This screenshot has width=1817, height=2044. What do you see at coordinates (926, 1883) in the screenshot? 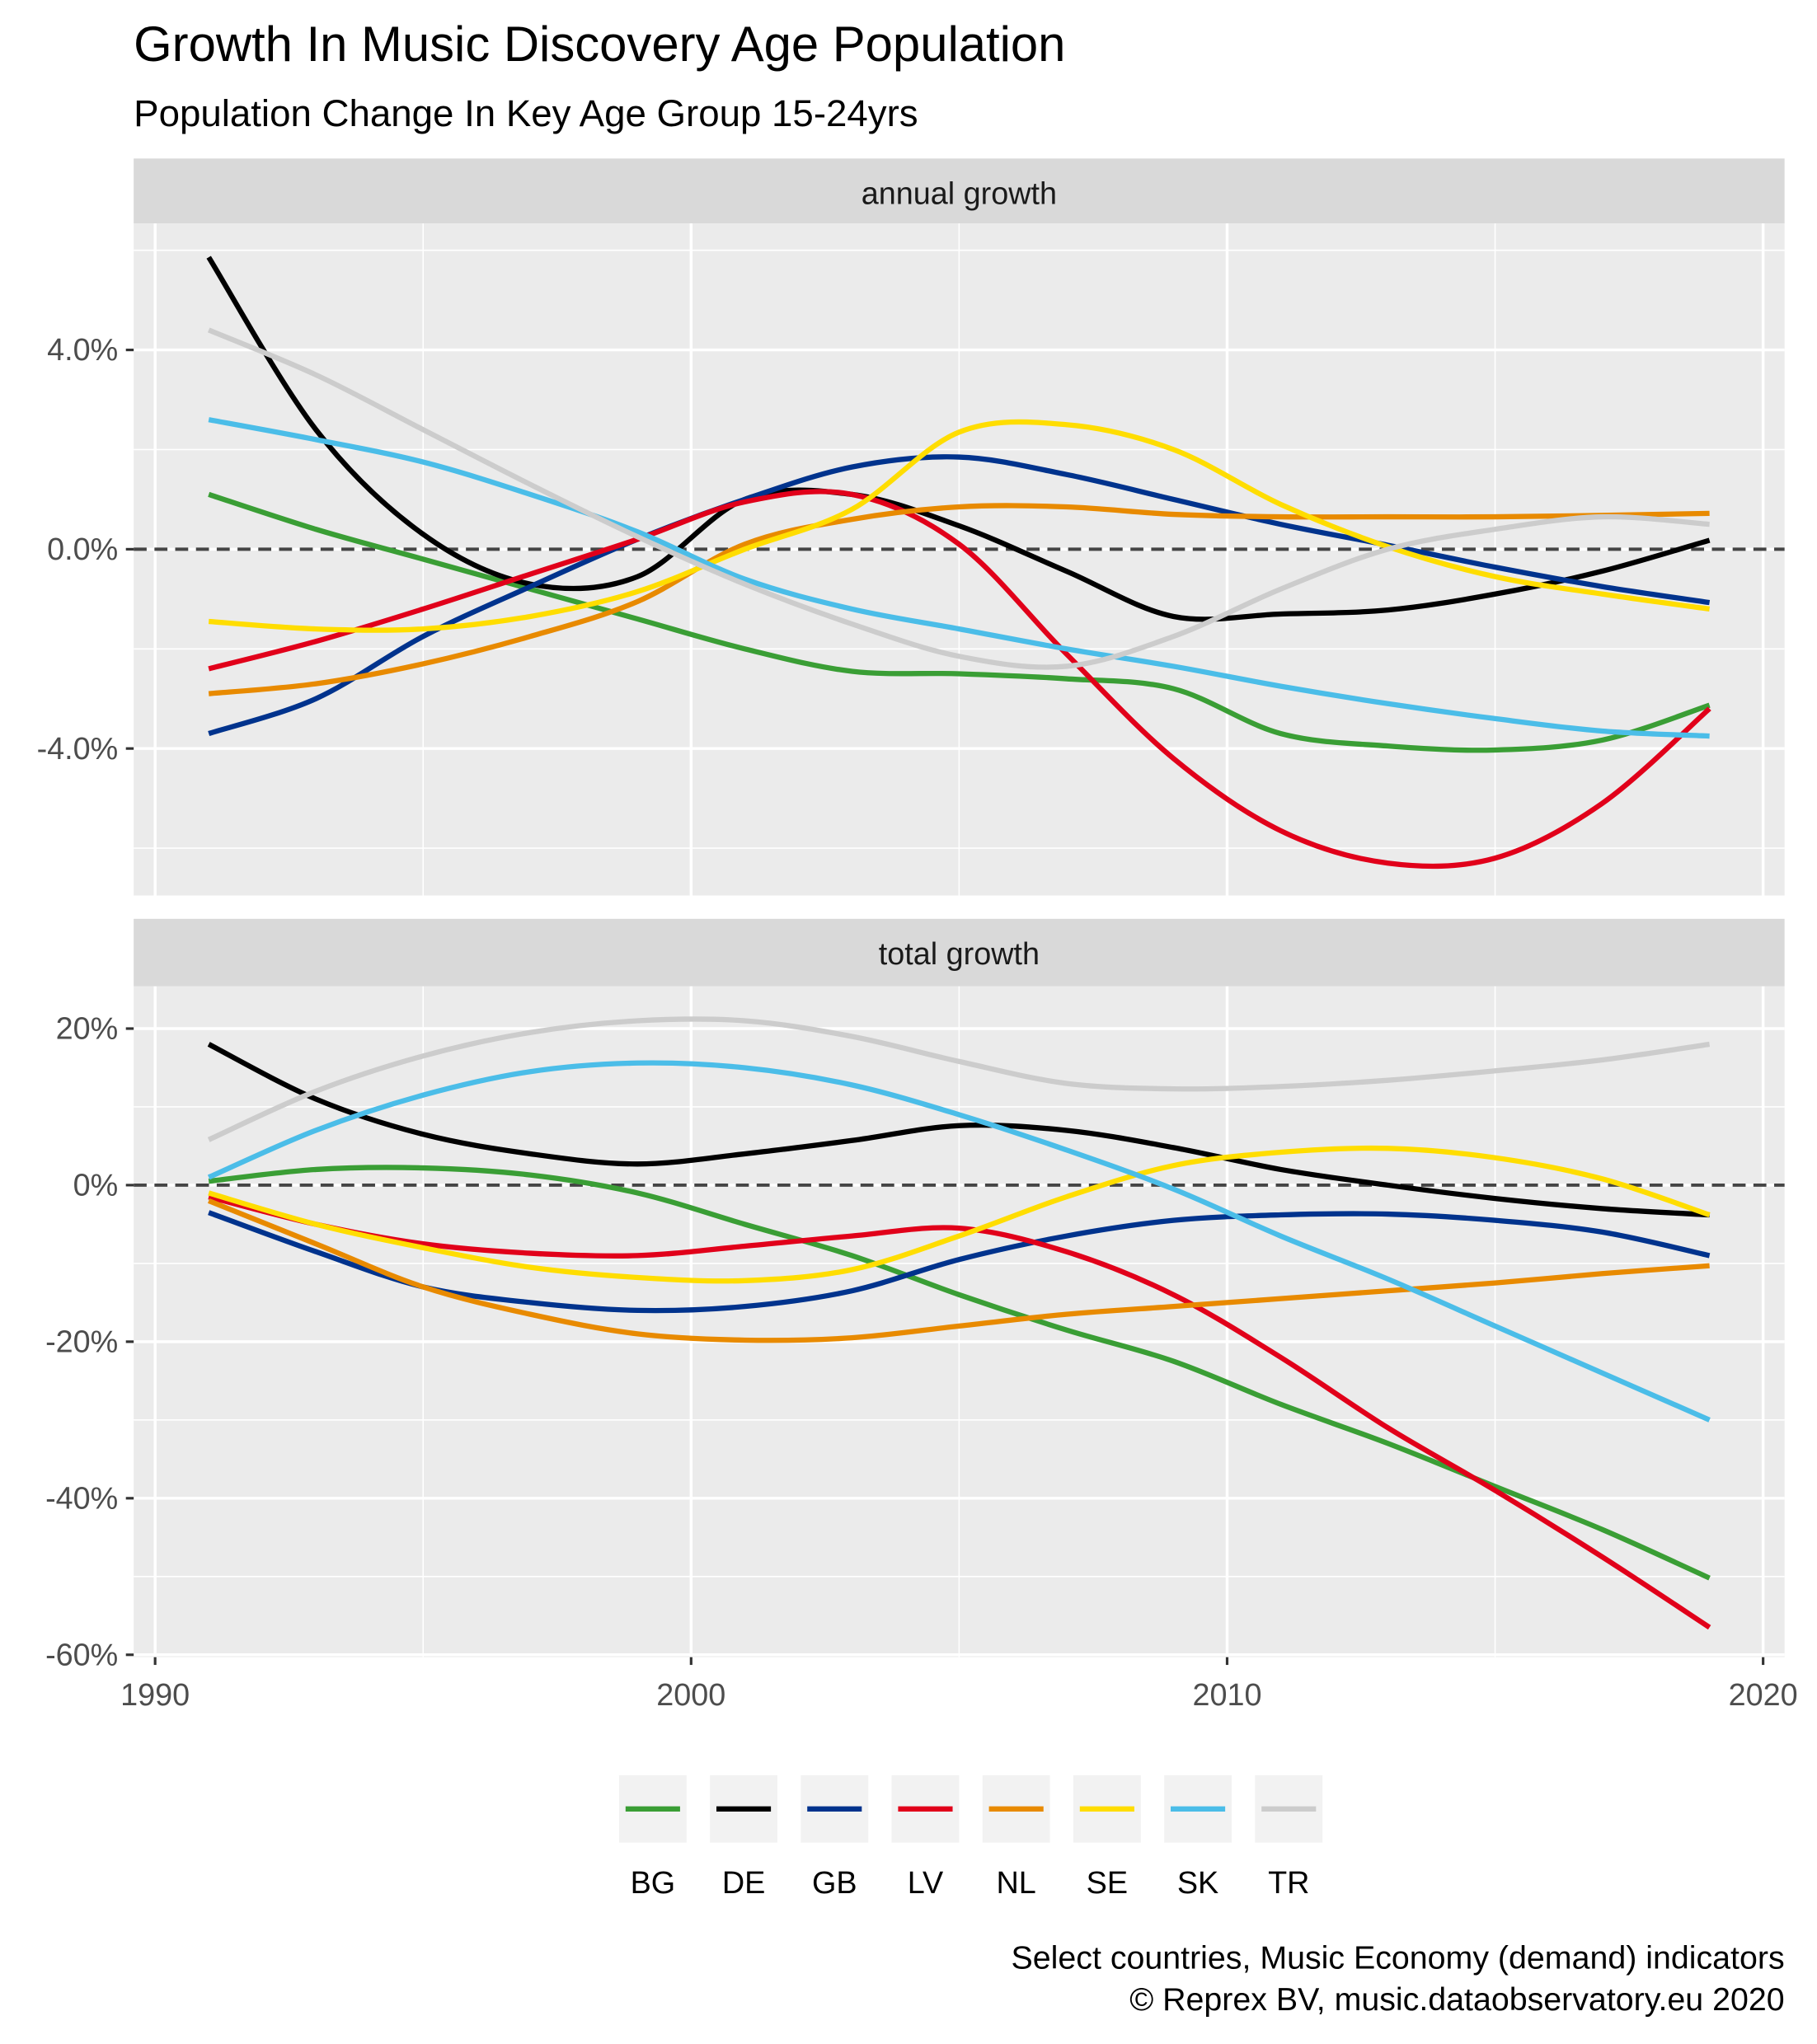
I see `legend-label: LV` at bounding box center [926, 1883].